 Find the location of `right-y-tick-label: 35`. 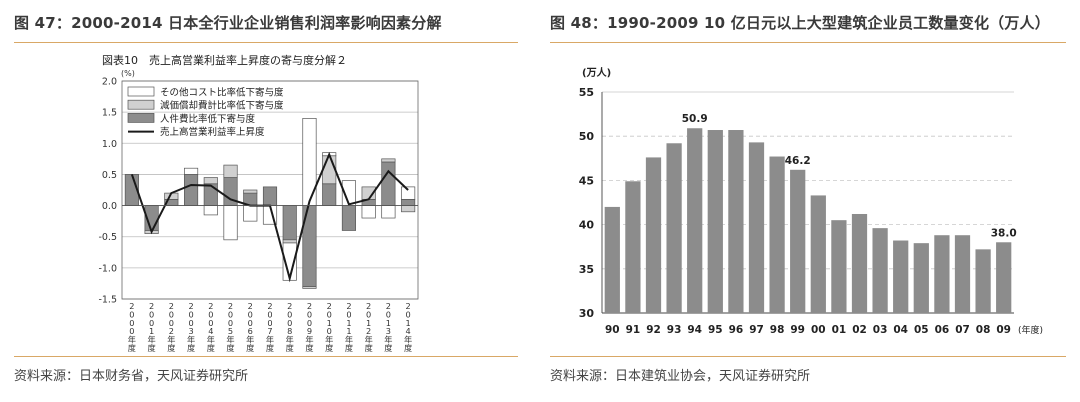

right-y-tick-label: 35 is located at coordinates (586, 269).